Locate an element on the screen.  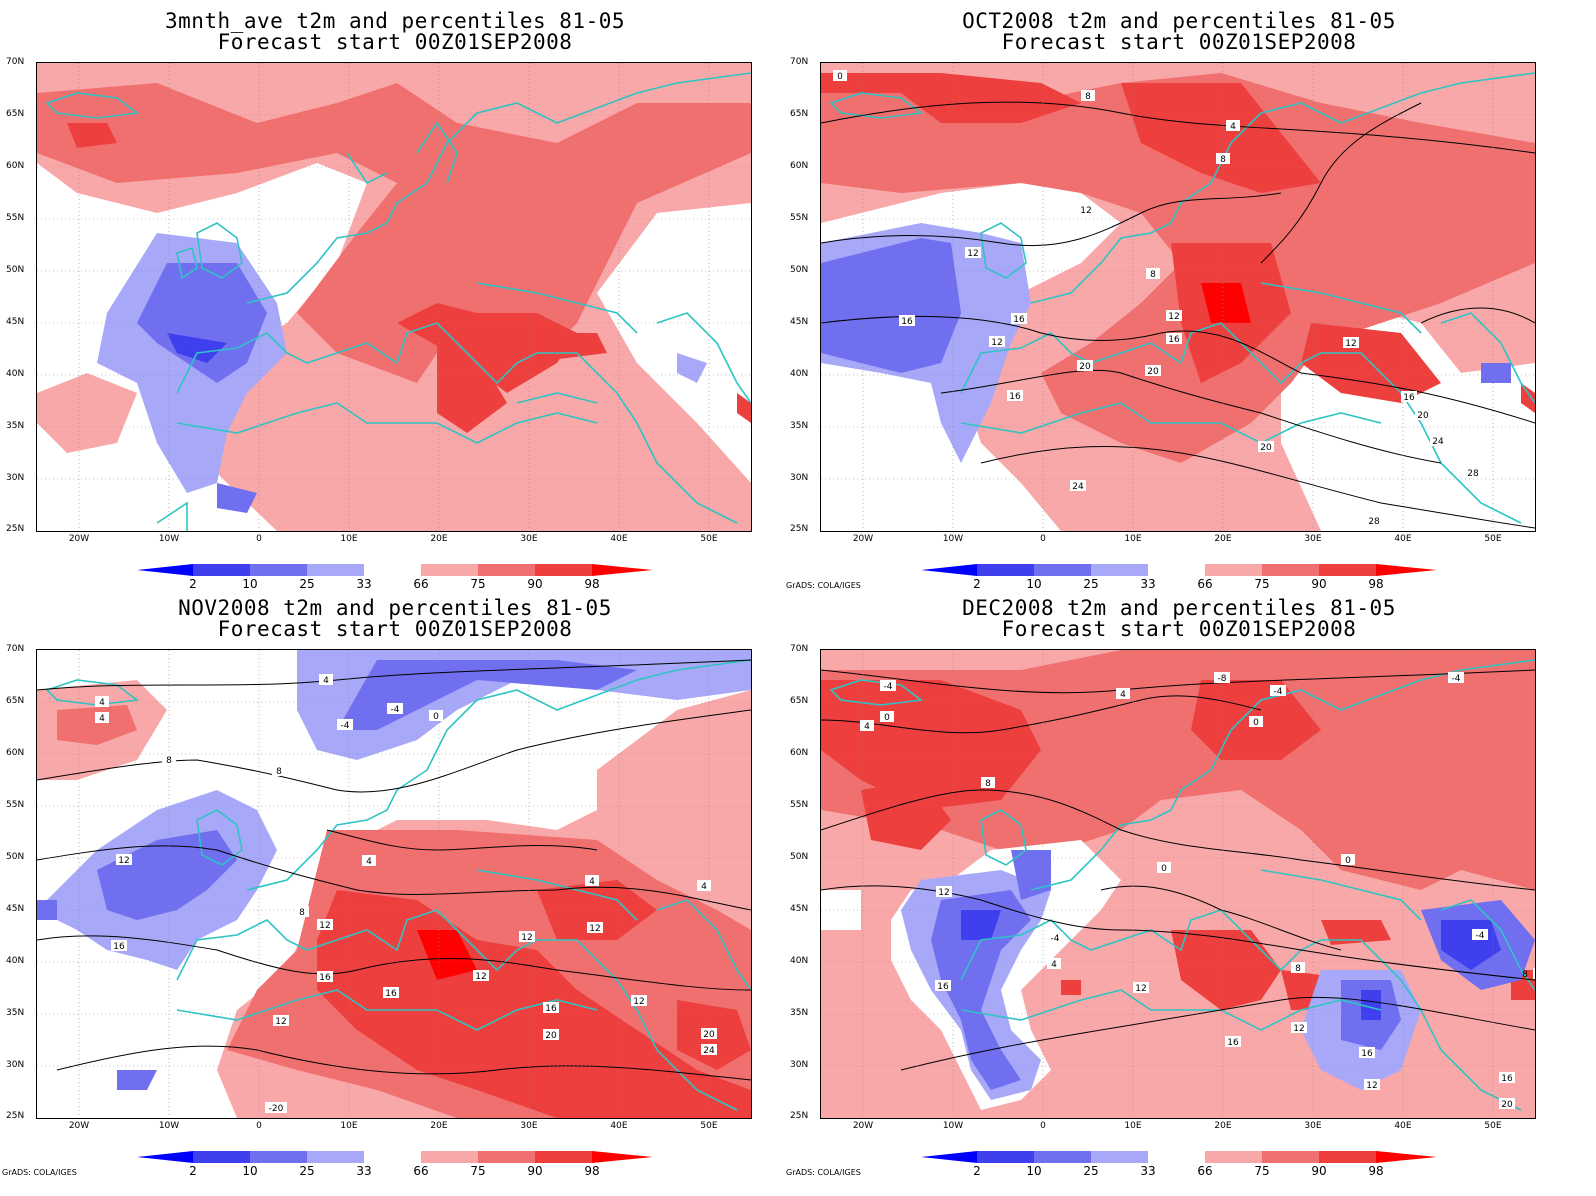
panel-title: 3mnth_ave t2m and percentiles 81-05 is located at coordinates (394, 21).